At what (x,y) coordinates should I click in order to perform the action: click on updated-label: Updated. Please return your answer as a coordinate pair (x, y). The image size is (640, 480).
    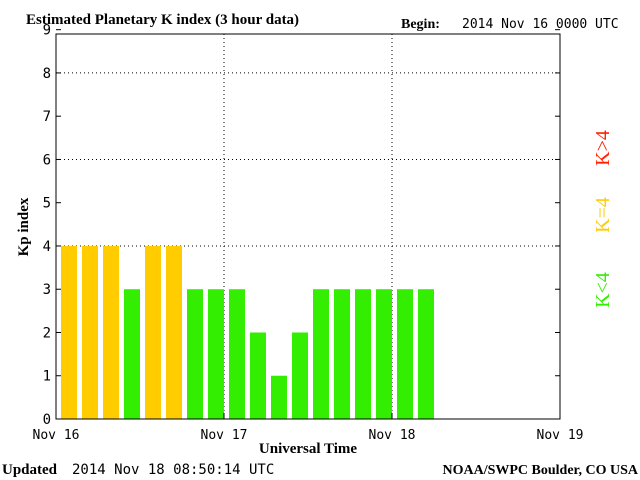
    Looking at the image, I should click on (30, 470).